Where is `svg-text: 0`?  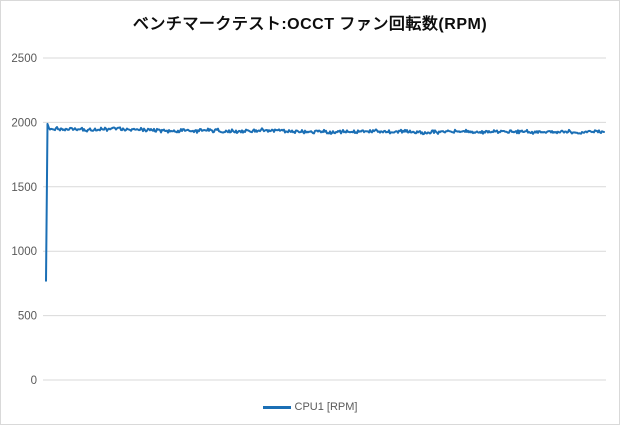 svg-text: 0 is located at coordinates (34, 381).